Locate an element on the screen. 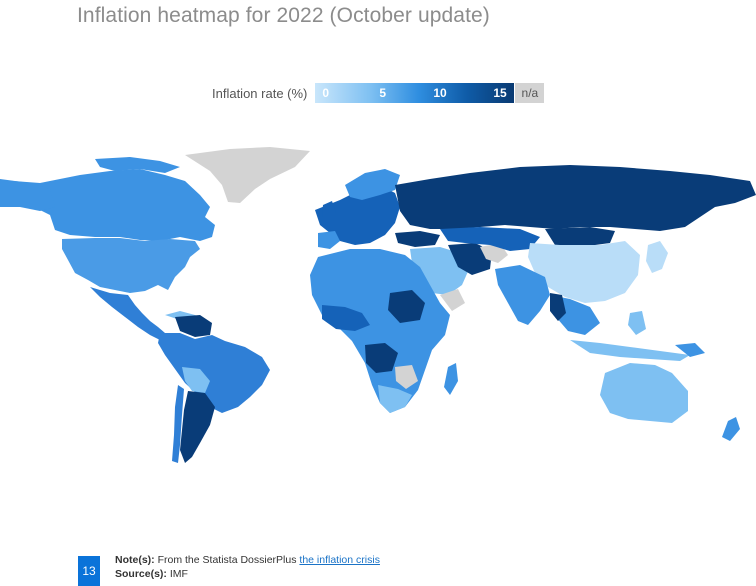 The width and height of the screenshot is (756, 586). region-turkey is located at coordinates (417, 239).